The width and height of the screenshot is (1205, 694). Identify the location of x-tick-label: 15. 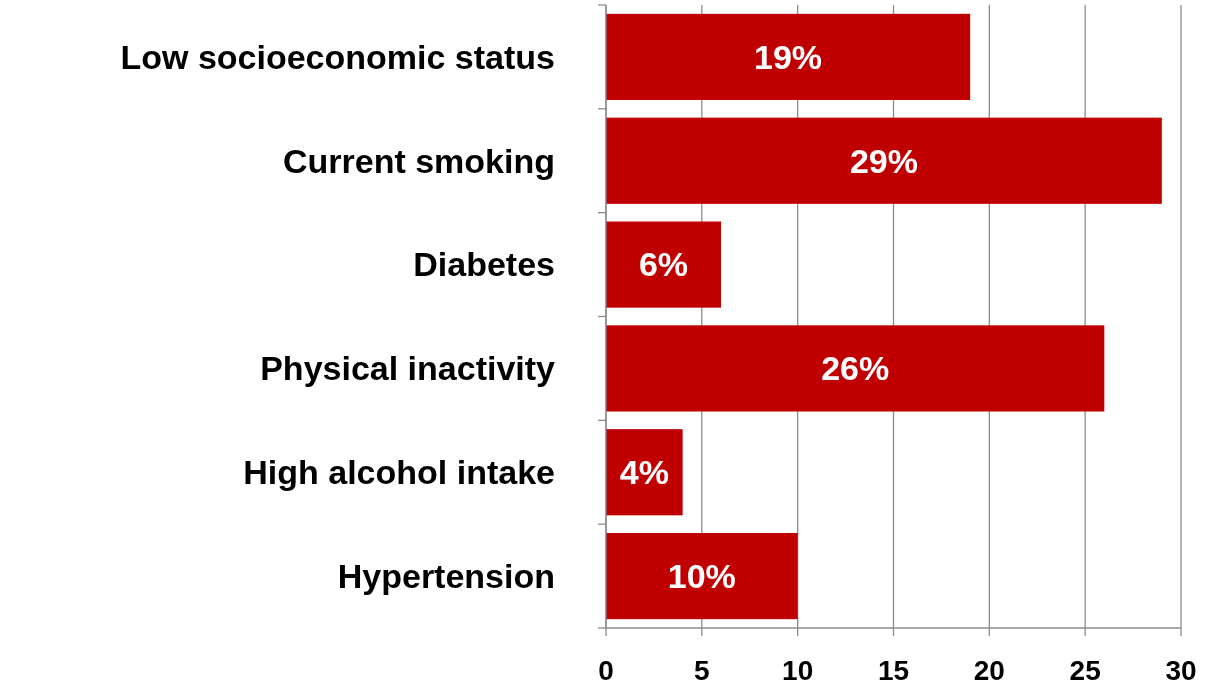
(893, 670).